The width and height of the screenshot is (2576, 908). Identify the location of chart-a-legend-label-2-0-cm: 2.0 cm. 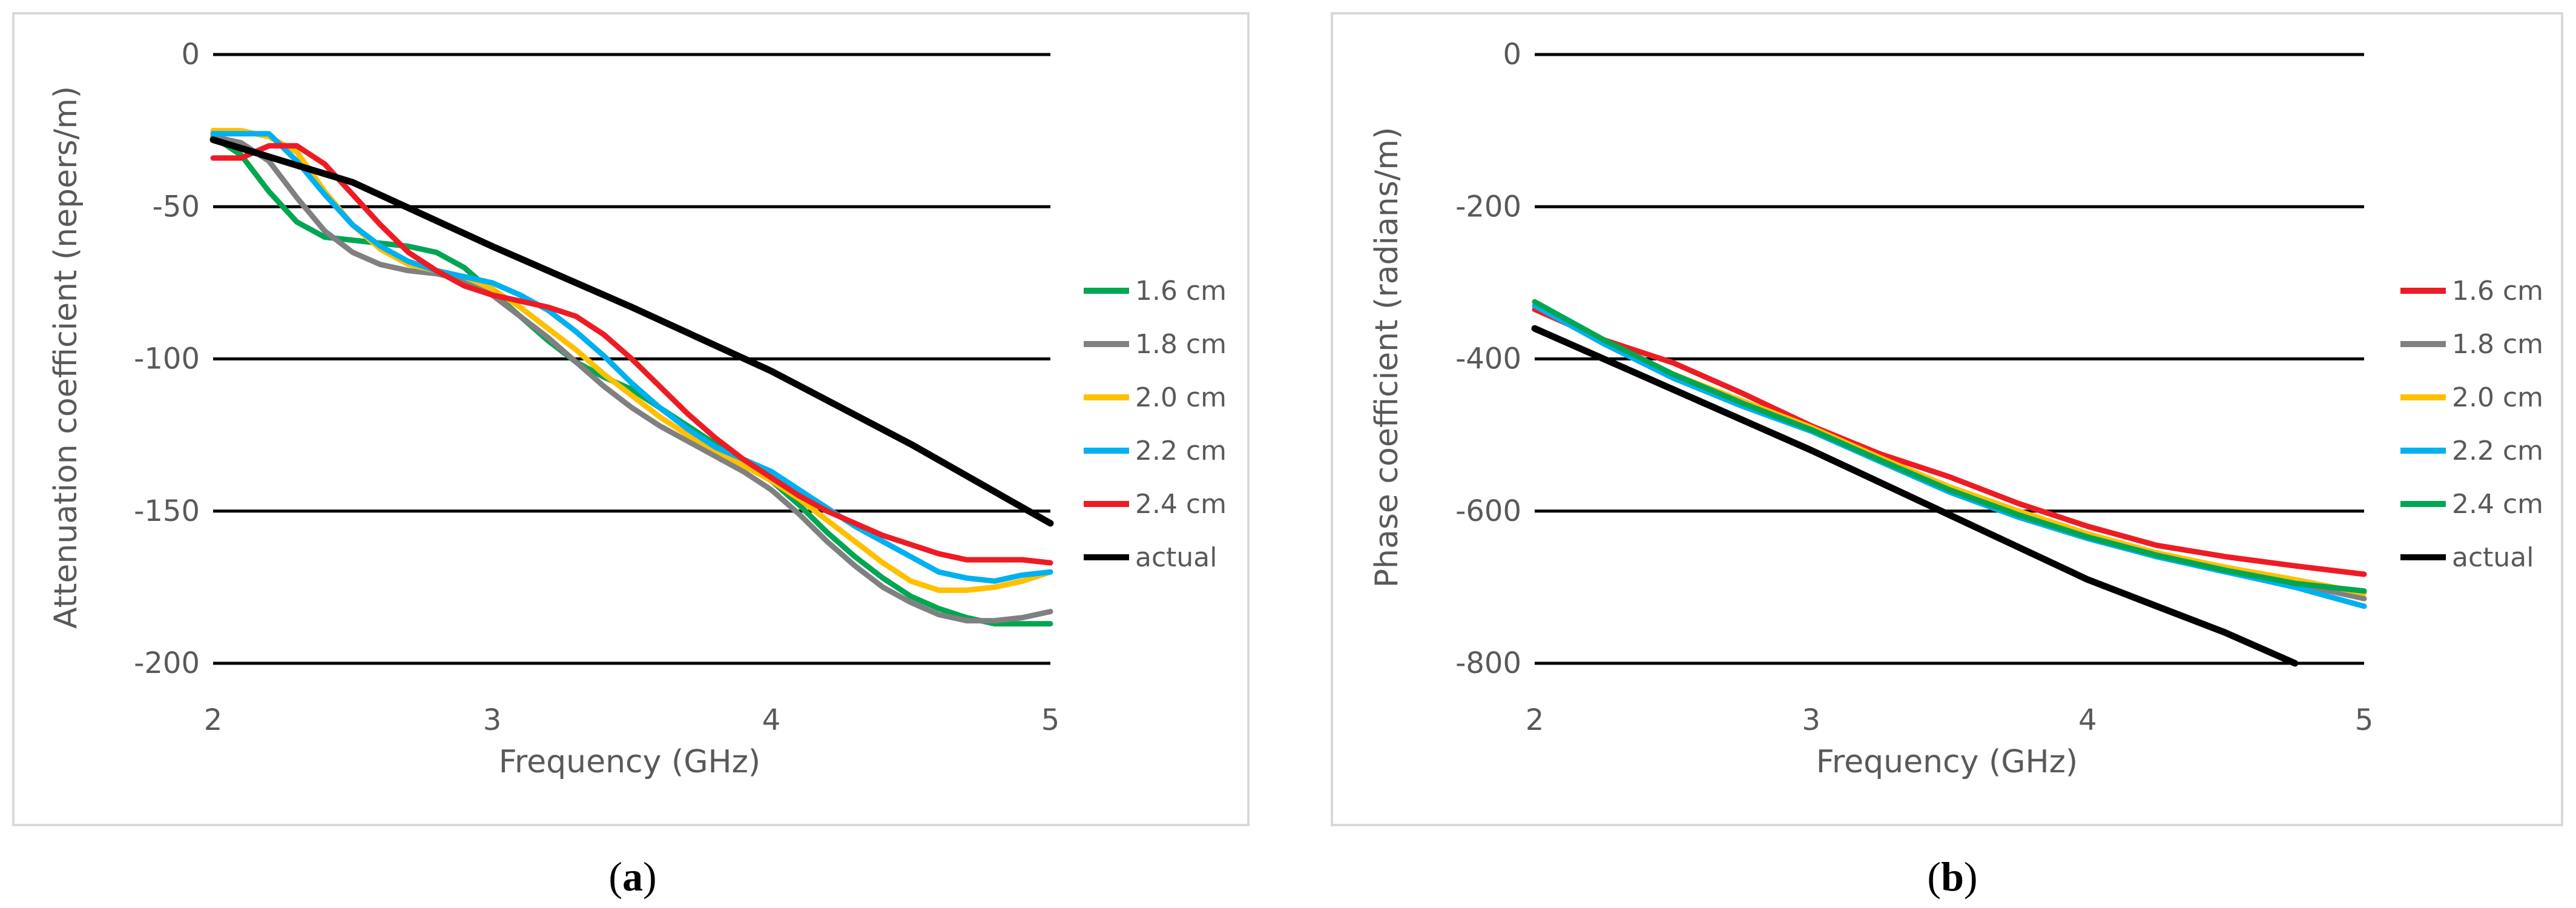
(1181, 397).